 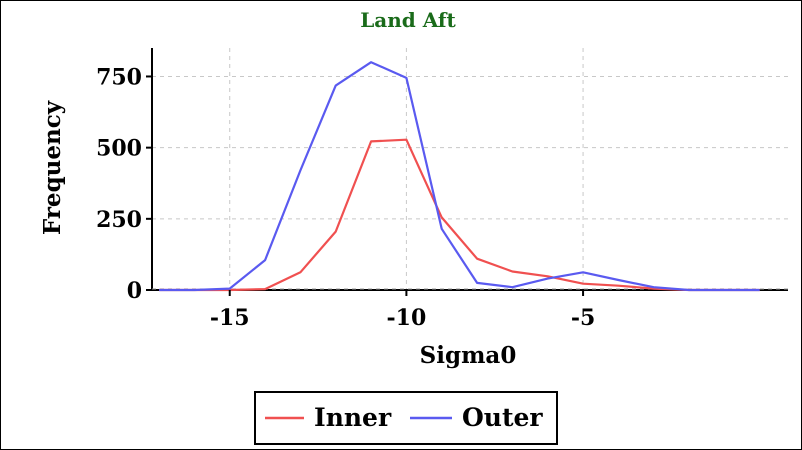 I want to click on y-tick-label: 500, so click(x=119, y=149).